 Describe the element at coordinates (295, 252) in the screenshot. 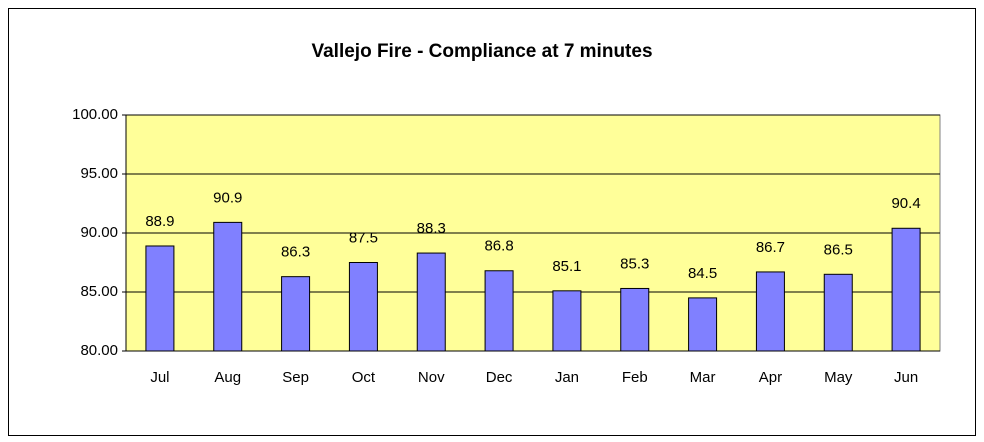

I see `data-label: 86.3` at that location.